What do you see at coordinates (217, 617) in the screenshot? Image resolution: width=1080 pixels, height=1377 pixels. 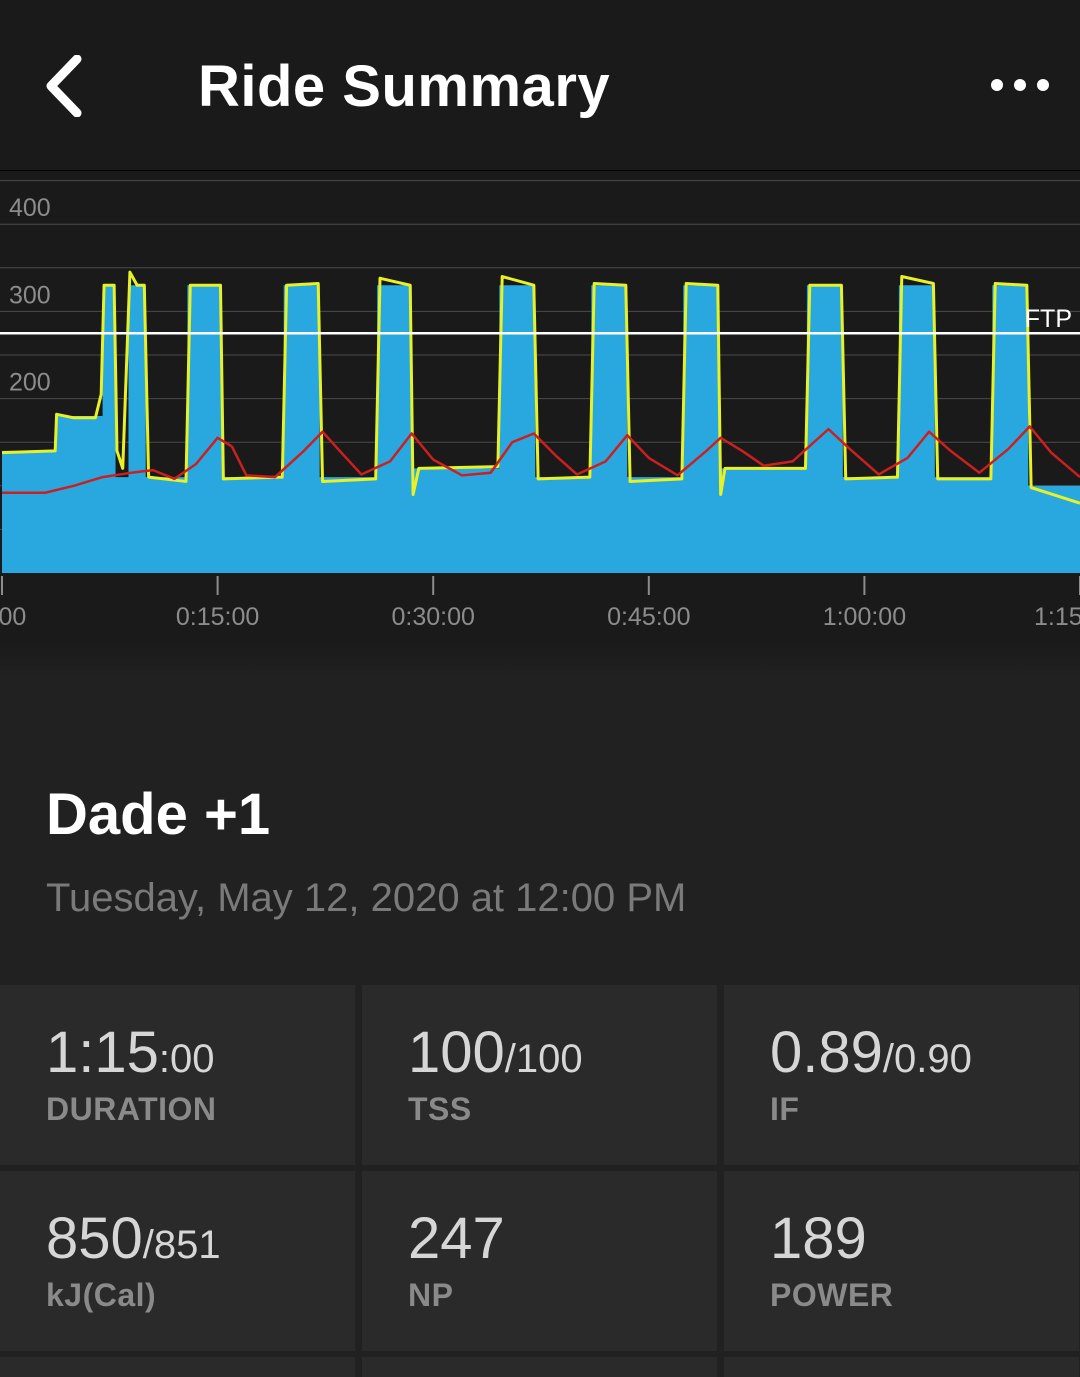 I see `x-tick-label: 0:15:00` at bounding box center [217, 617].